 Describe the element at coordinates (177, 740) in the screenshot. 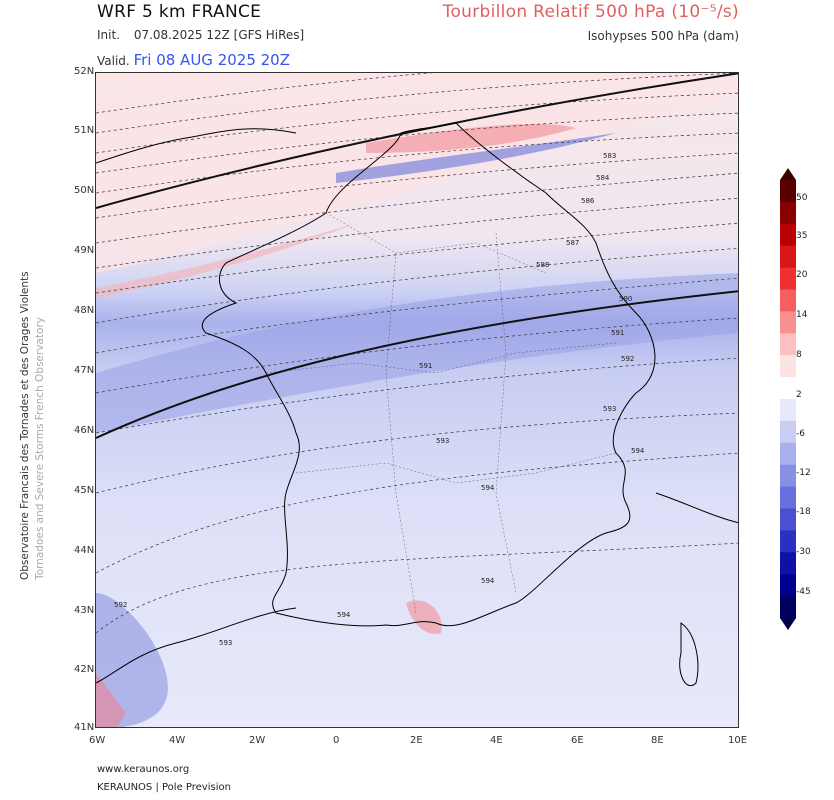

I see `lon-label: 4W` at that location.